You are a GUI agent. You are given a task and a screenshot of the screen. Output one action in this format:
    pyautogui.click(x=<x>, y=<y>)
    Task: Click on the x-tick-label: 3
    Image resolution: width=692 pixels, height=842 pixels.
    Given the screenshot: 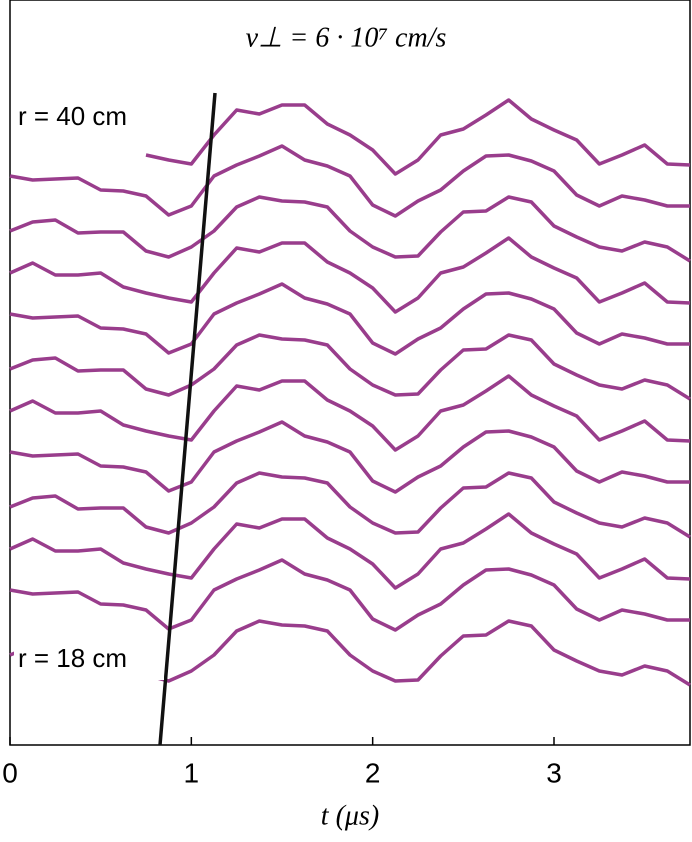 What is the action you would take?
    pyautogui.click(x=554, y=772)
    